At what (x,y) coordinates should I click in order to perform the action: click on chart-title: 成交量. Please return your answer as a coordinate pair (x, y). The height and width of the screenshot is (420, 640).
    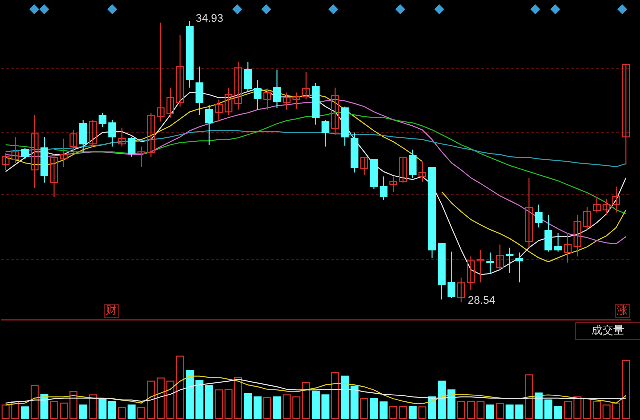
    Looking at the image, I should click on (607, 331).